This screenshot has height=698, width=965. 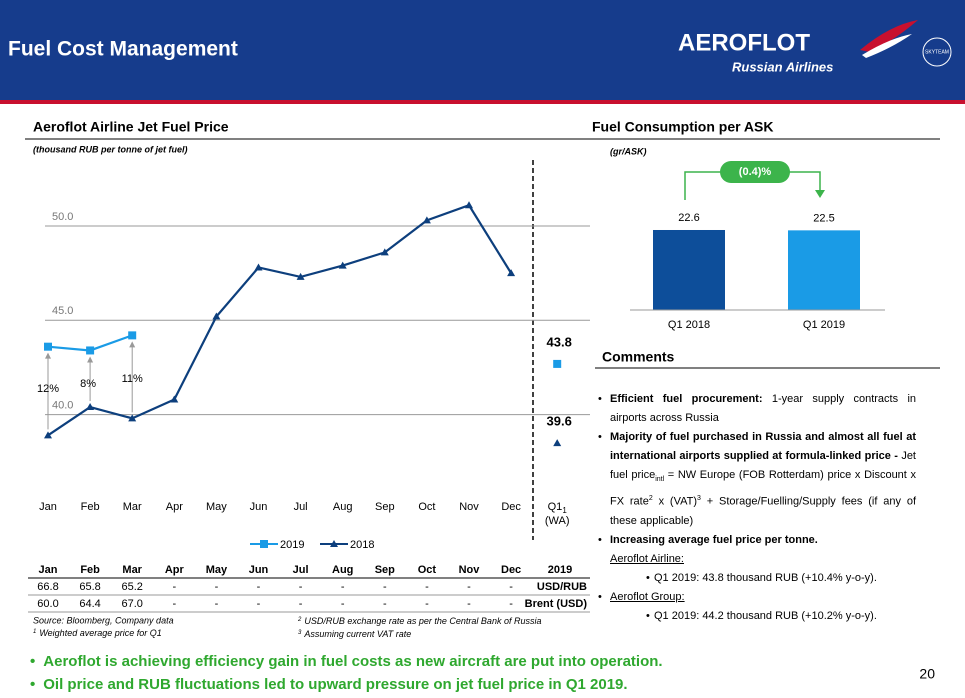 What do you see at coordinates (823, 218) in the screenshot?
I see `value-label: 22.5` at bounding box center [823, 218].